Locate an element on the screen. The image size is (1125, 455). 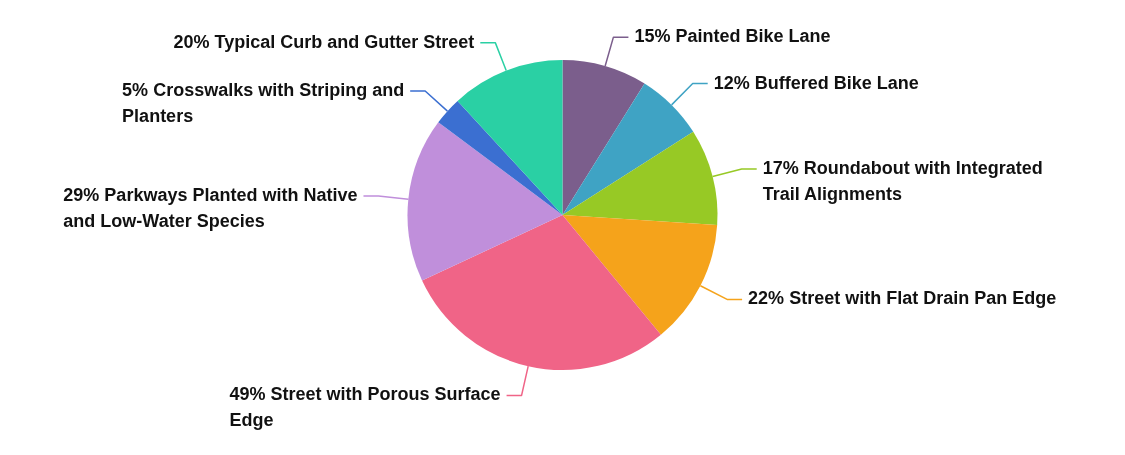
slice-label: 5% Crosswalks with Striping and Planters is located at coordinates (263, 103).